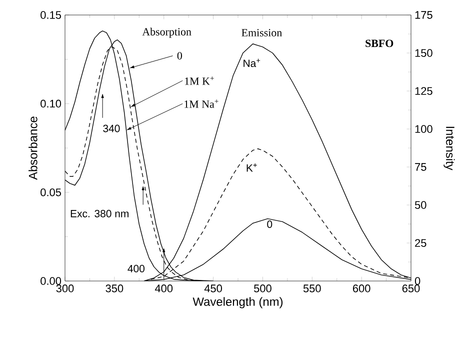 This screenshot has width=474, height=338. I want to click on annotation: 340, so click(111, 128).